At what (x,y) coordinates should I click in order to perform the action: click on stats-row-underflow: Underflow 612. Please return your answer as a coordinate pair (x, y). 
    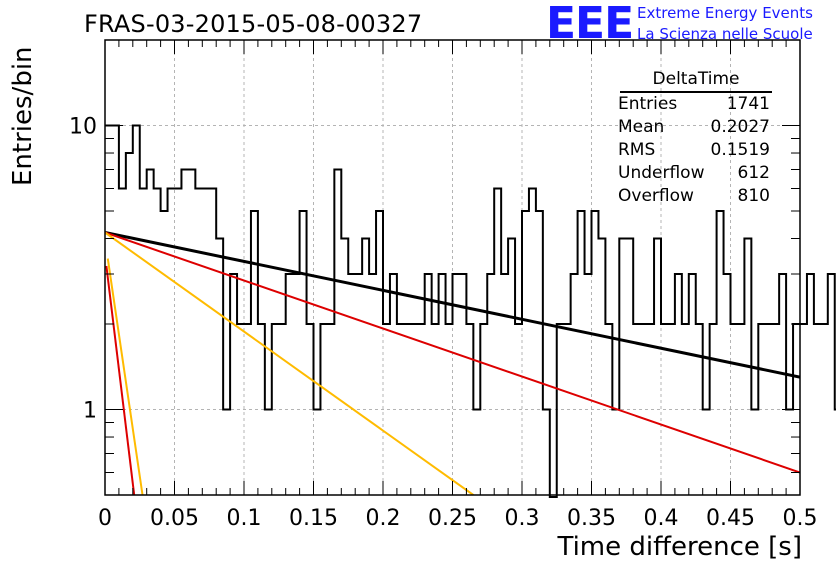
    Looking at the image, I should click on (695, 173).